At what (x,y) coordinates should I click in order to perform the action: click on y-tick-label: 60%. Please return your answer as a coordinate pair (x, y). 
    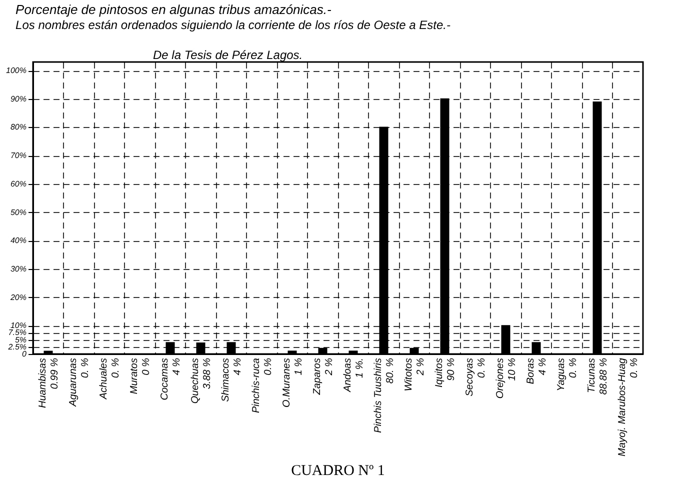
    Looking at the image, I should click on (18, 183).